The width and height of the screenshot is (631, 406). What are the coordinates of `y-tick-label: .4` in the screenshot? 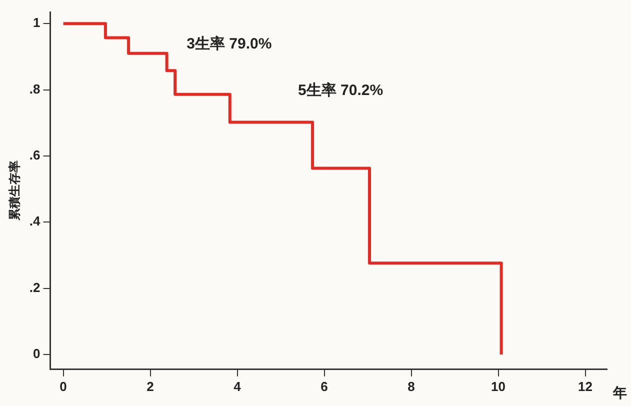 It's located at (35, 221).